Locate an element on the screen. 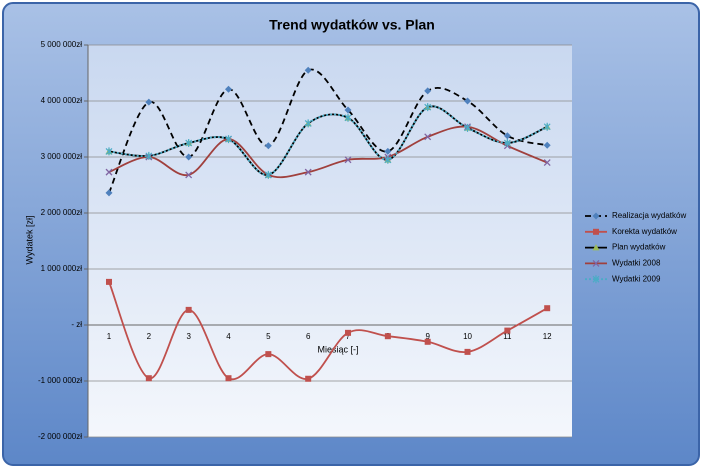 The image size is (702, 468). y-tick-label: -1 000 000zł is located at coordinates (60, 380).